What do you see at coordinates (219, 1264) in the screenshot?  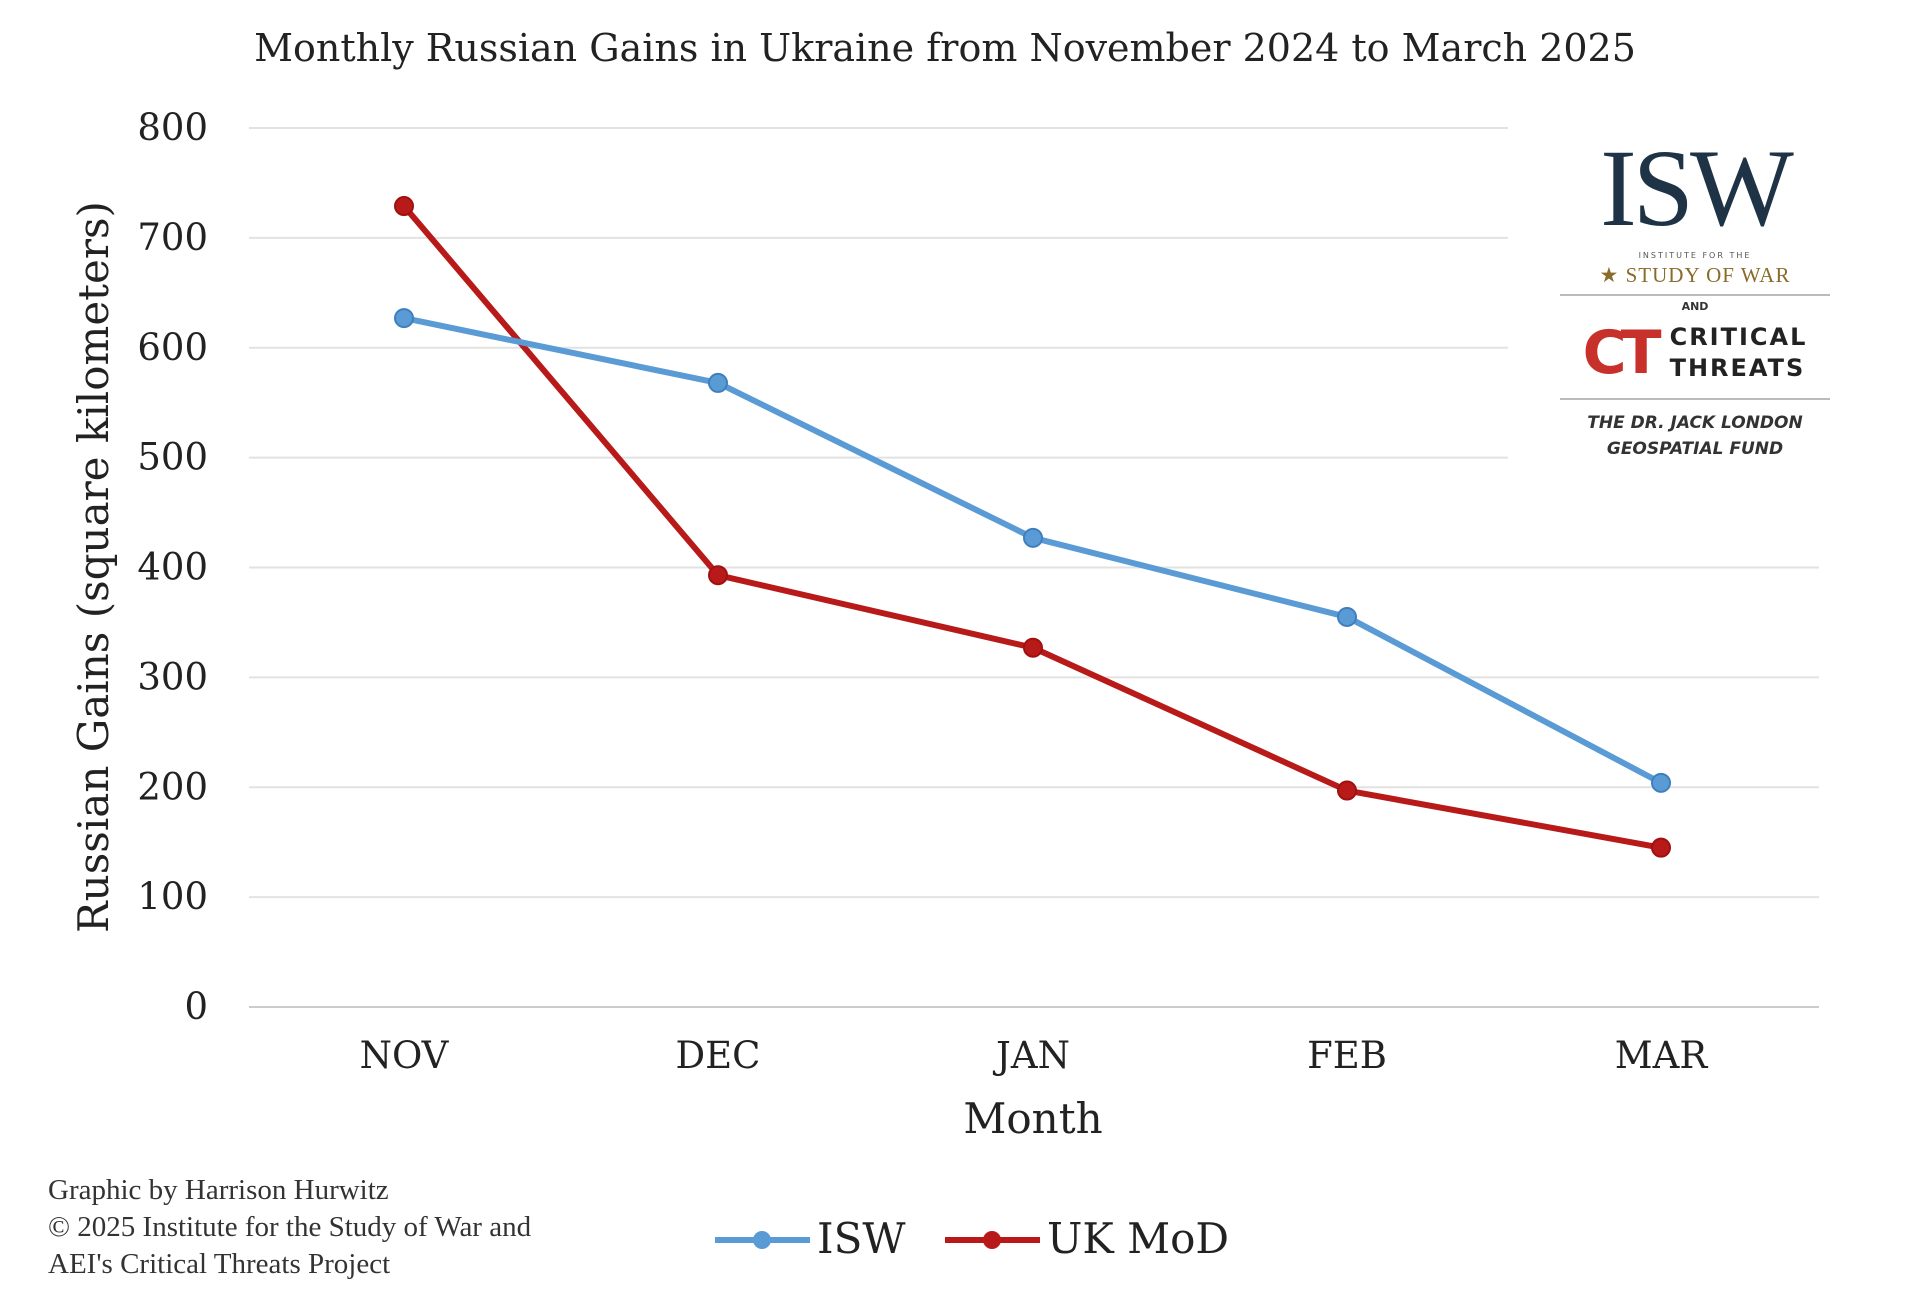 I see `credit-line: AEI's Critical Threats Project` at bounding box center [219, 1264].